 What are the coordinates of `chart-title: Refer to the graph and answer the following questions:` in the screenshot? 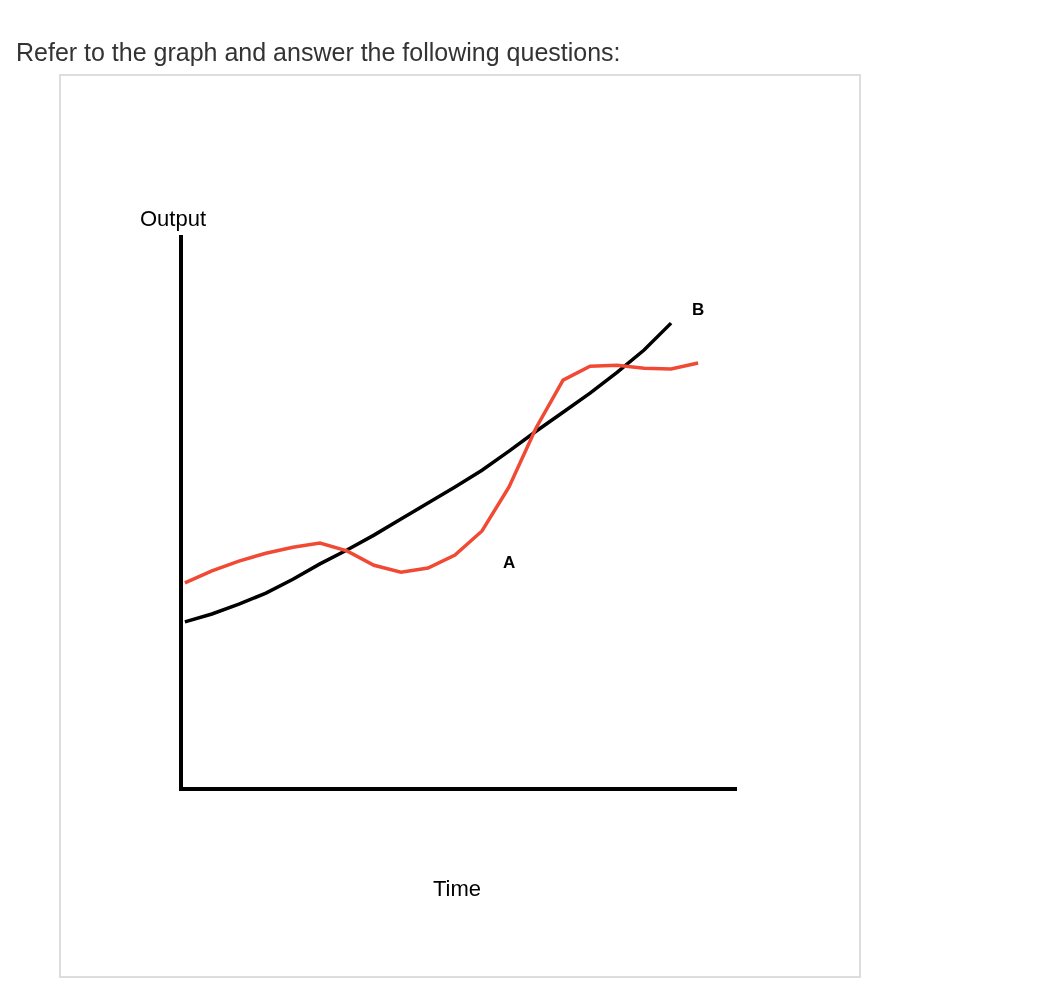 It's located at (318, 52).